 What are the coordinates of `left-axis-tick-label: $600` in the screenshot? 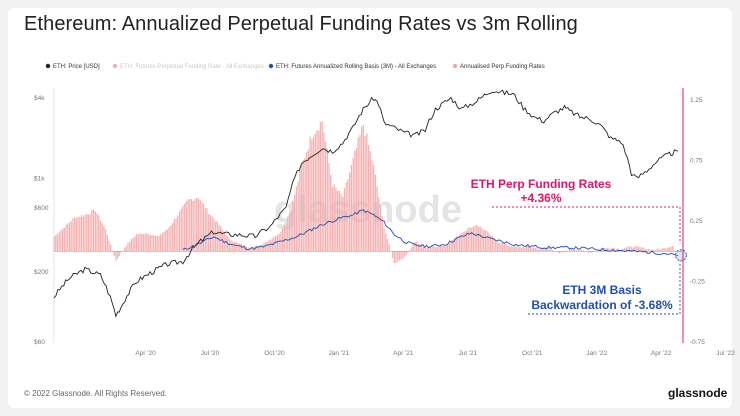 It's located at (41, 208).